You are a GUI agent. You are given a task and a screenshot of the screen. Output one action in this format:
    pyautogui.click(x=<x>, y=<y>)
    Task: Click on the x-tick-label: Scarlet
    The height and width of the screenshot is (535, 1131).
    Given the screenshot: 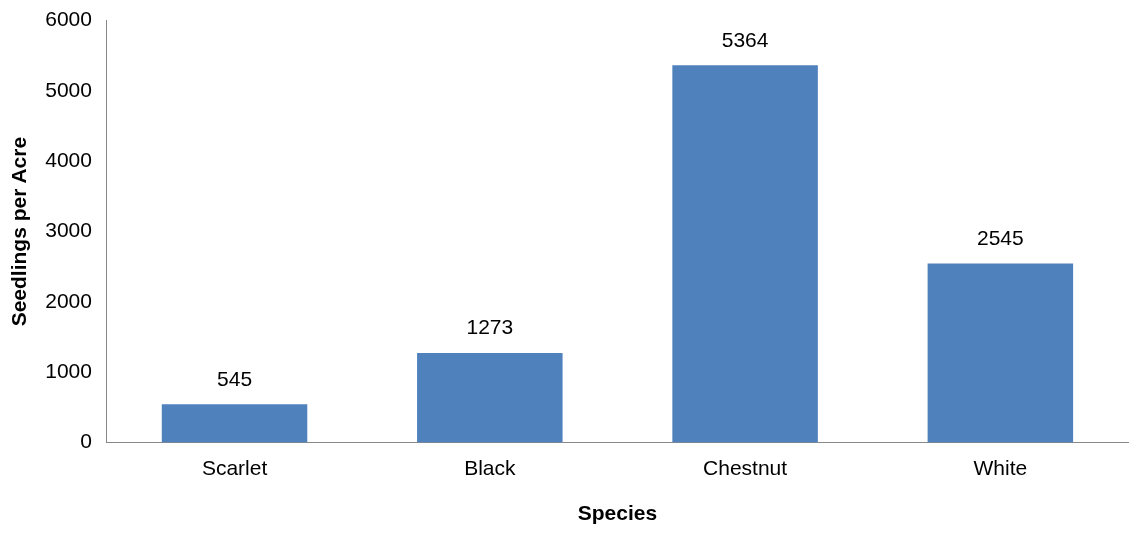 What is the action you would take?
    pyautogui.click(x=234, y=467)
    